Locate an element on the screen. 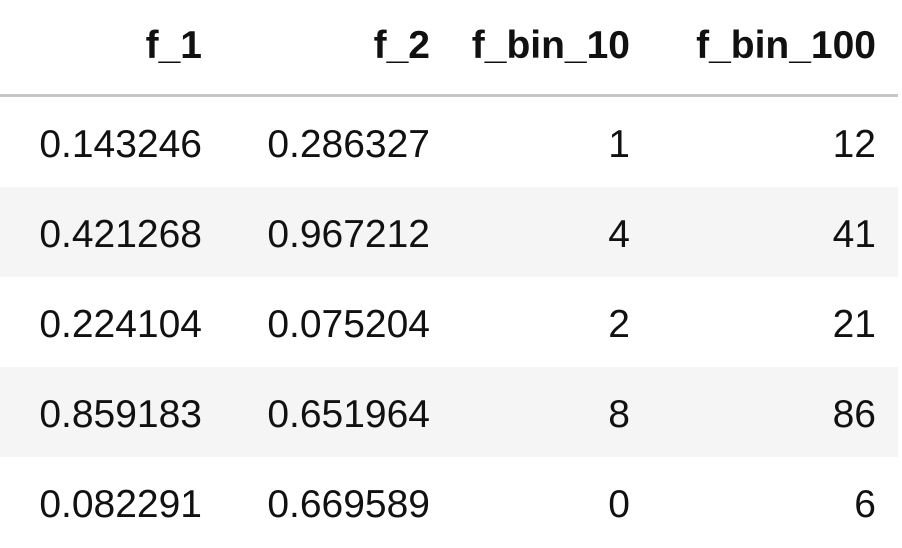  cell-value: 86 is located at coordinates (854, 414).